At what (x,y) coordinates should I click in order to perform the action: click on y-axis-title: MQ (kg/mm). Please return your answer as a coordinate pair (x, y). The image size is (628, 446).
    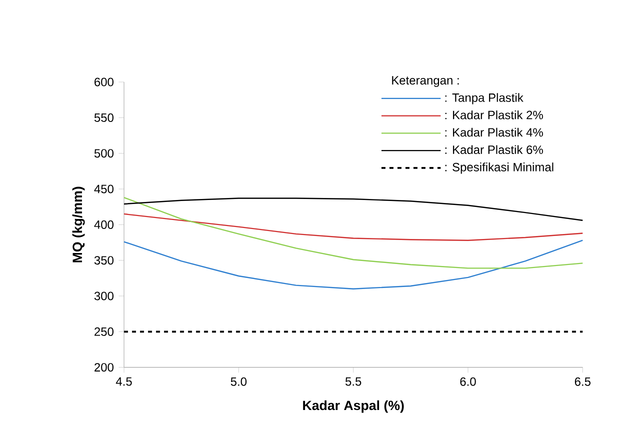
    Looking at the image, I should click on (78, 224).